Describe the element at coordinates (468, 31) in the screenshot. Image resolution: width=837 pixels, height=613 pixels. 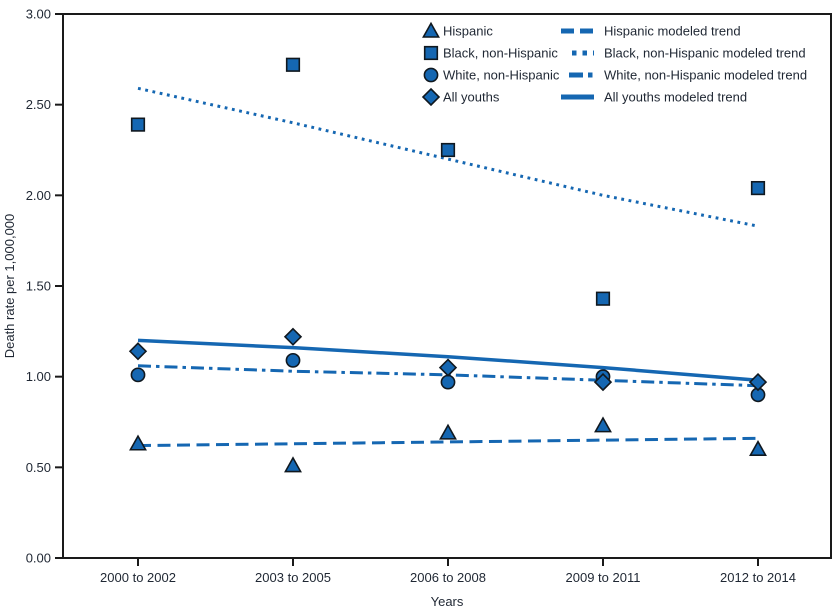
I see `legend-label: Hispanic` at that location.